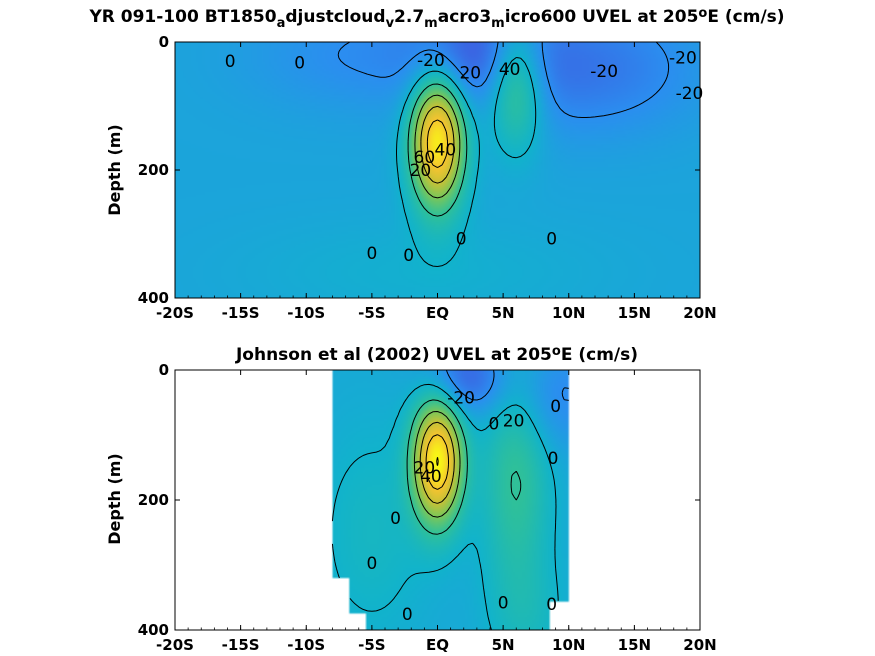 The width and height of the screenshot is (875, 656). What do you see at coordinates (464, 17) in the screenshot?
I see `title-segment: acro3` at bounding box center [464, 17].